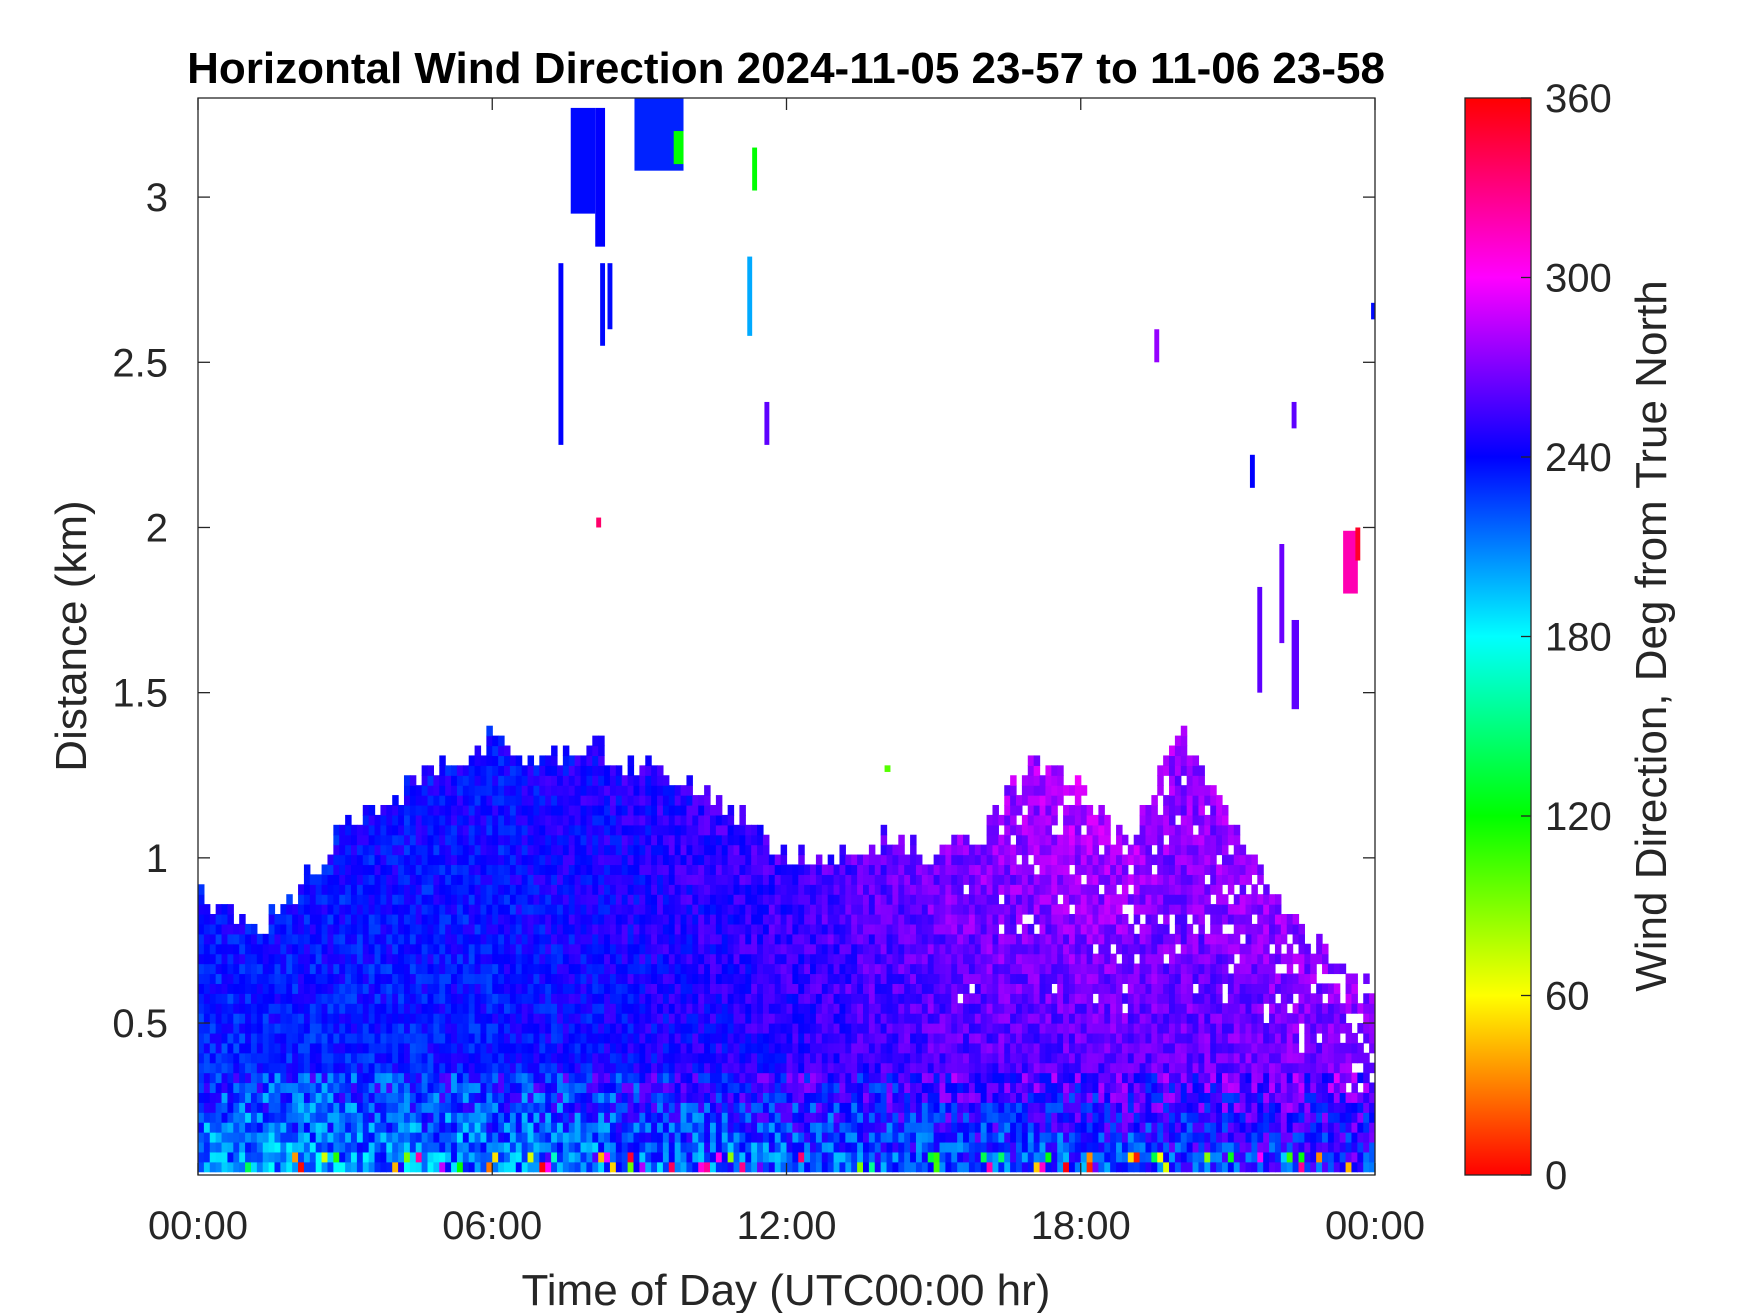 Image resolution: width=1750 pixels, height=1313 pixels. Describe the element at coordinates (525, 840) in the screenshot. I see `heatmap-cell-1932` at that location.